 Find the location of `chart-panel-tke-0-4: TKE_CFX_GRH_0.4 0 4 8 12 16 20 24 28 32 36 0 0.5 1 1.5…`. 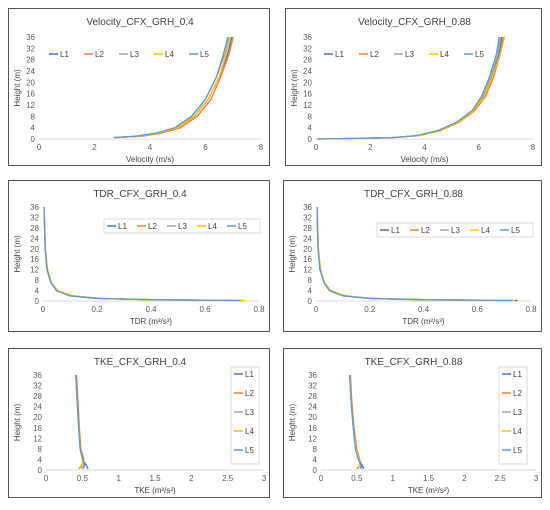

chart-panel-tke-0-4: TKE_CFX_GRH_0.4 0 4 8 12 16 20 24 28 32 36 0 0.5 1 1.5… is located at coordinates (139, 423).